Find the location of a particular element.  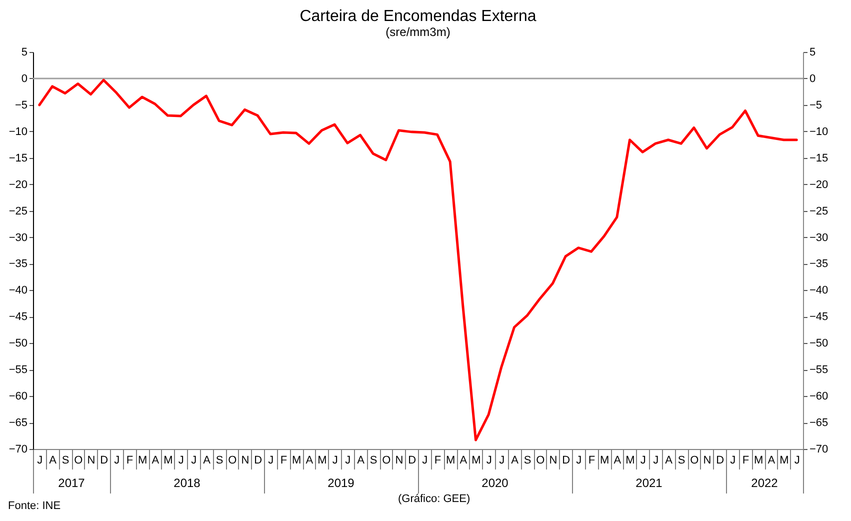

y-tick-label: −5 is located at coordinates (21, 105).